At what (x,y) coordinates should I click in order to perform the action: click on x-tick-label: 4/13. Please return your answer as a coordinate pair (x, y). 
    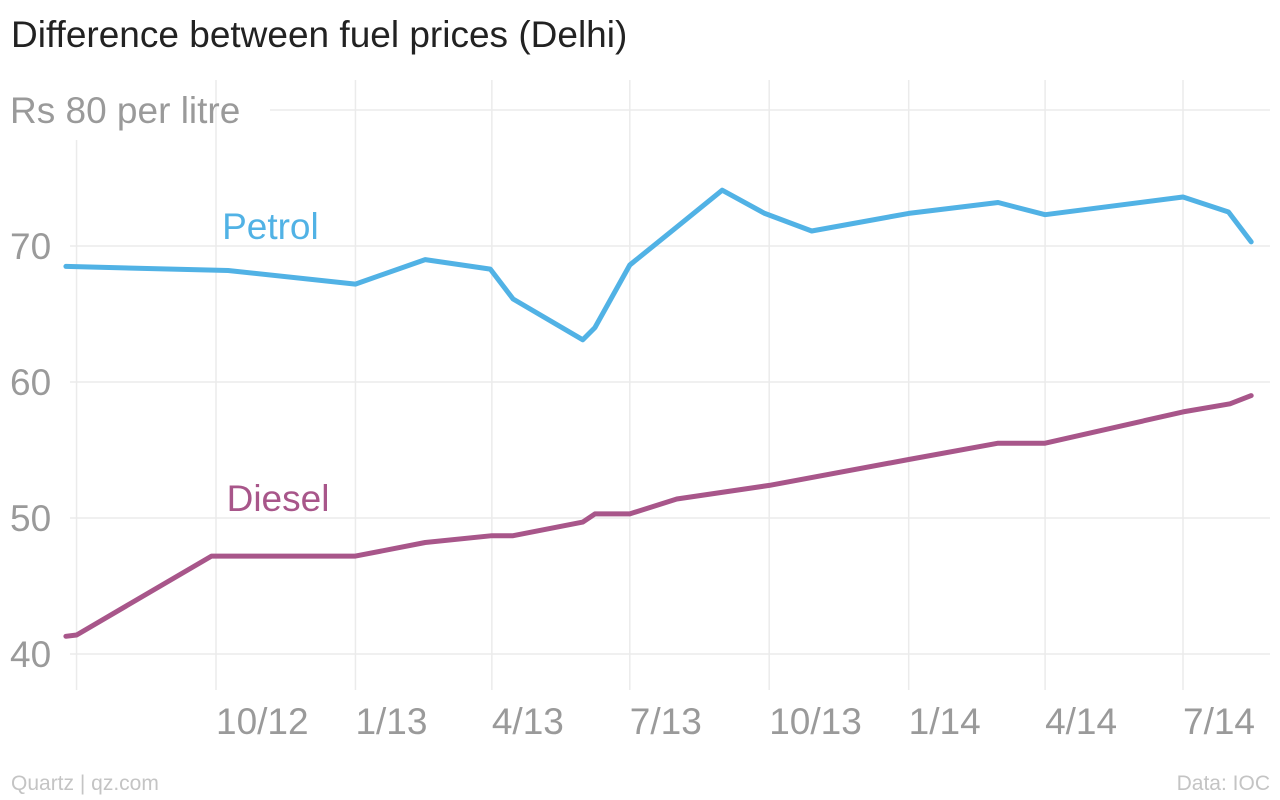
    Looking at the image, I should click on (528, 721).